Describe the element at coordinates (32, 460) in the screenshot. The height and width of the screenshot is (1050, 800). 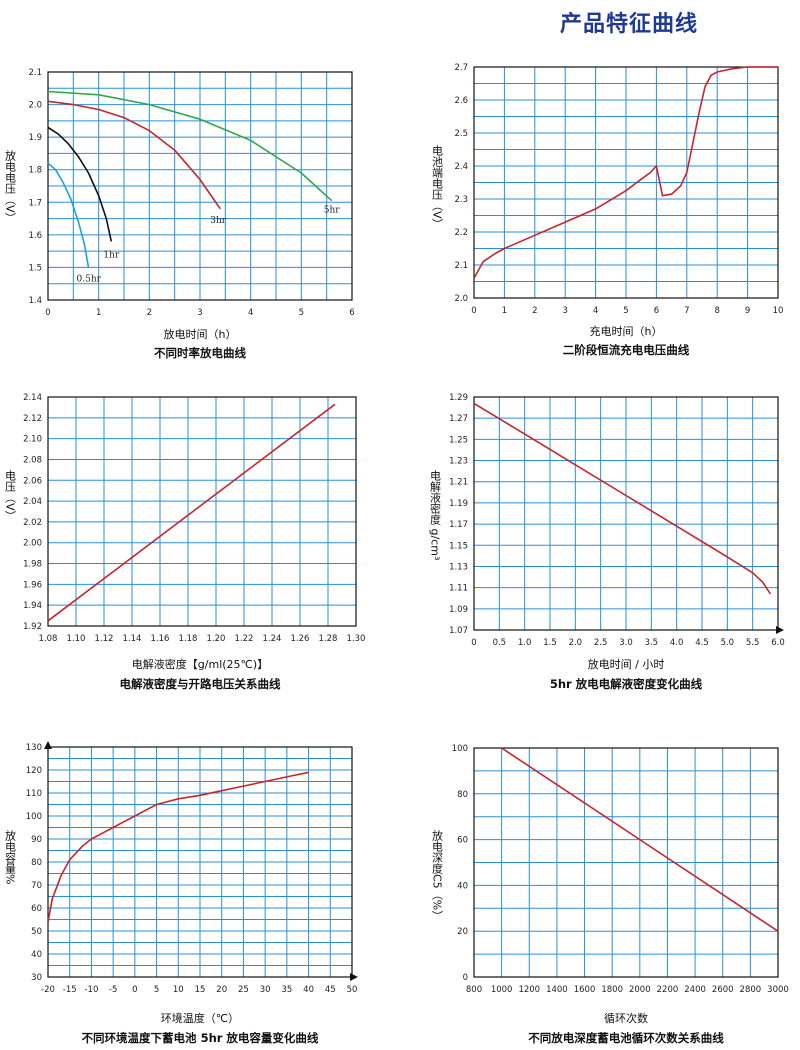
I see `y-tick-label: 2.08` at that location.